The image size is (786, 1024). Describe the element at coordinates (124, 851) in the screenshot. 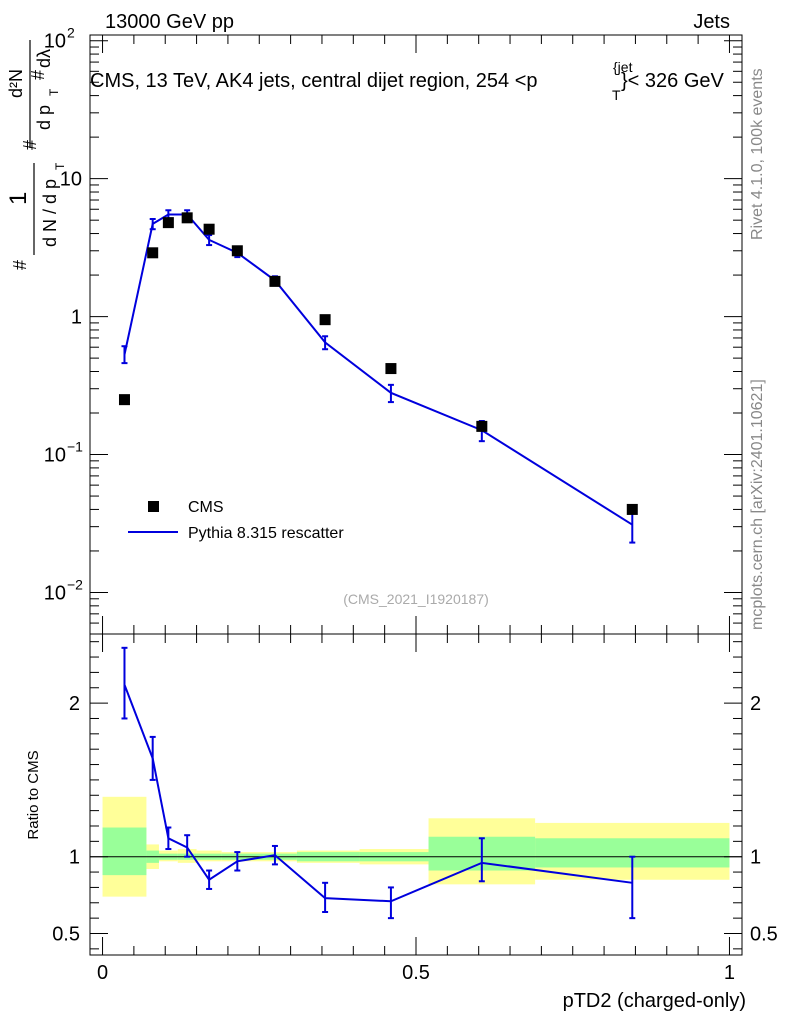

I see `ratio-band-green` at that location.